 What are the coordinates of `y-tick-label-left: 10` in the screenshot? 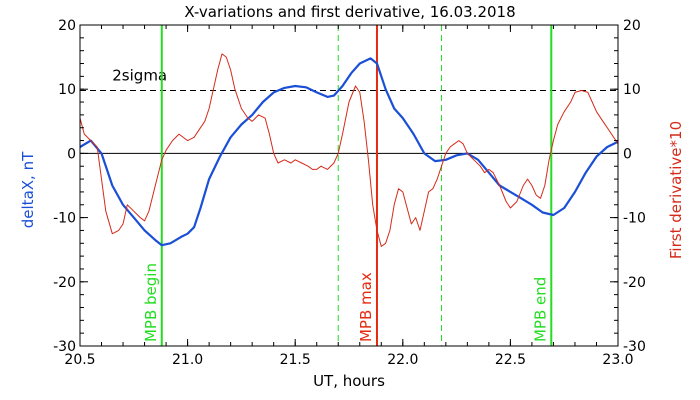 It's located at (67, 90).